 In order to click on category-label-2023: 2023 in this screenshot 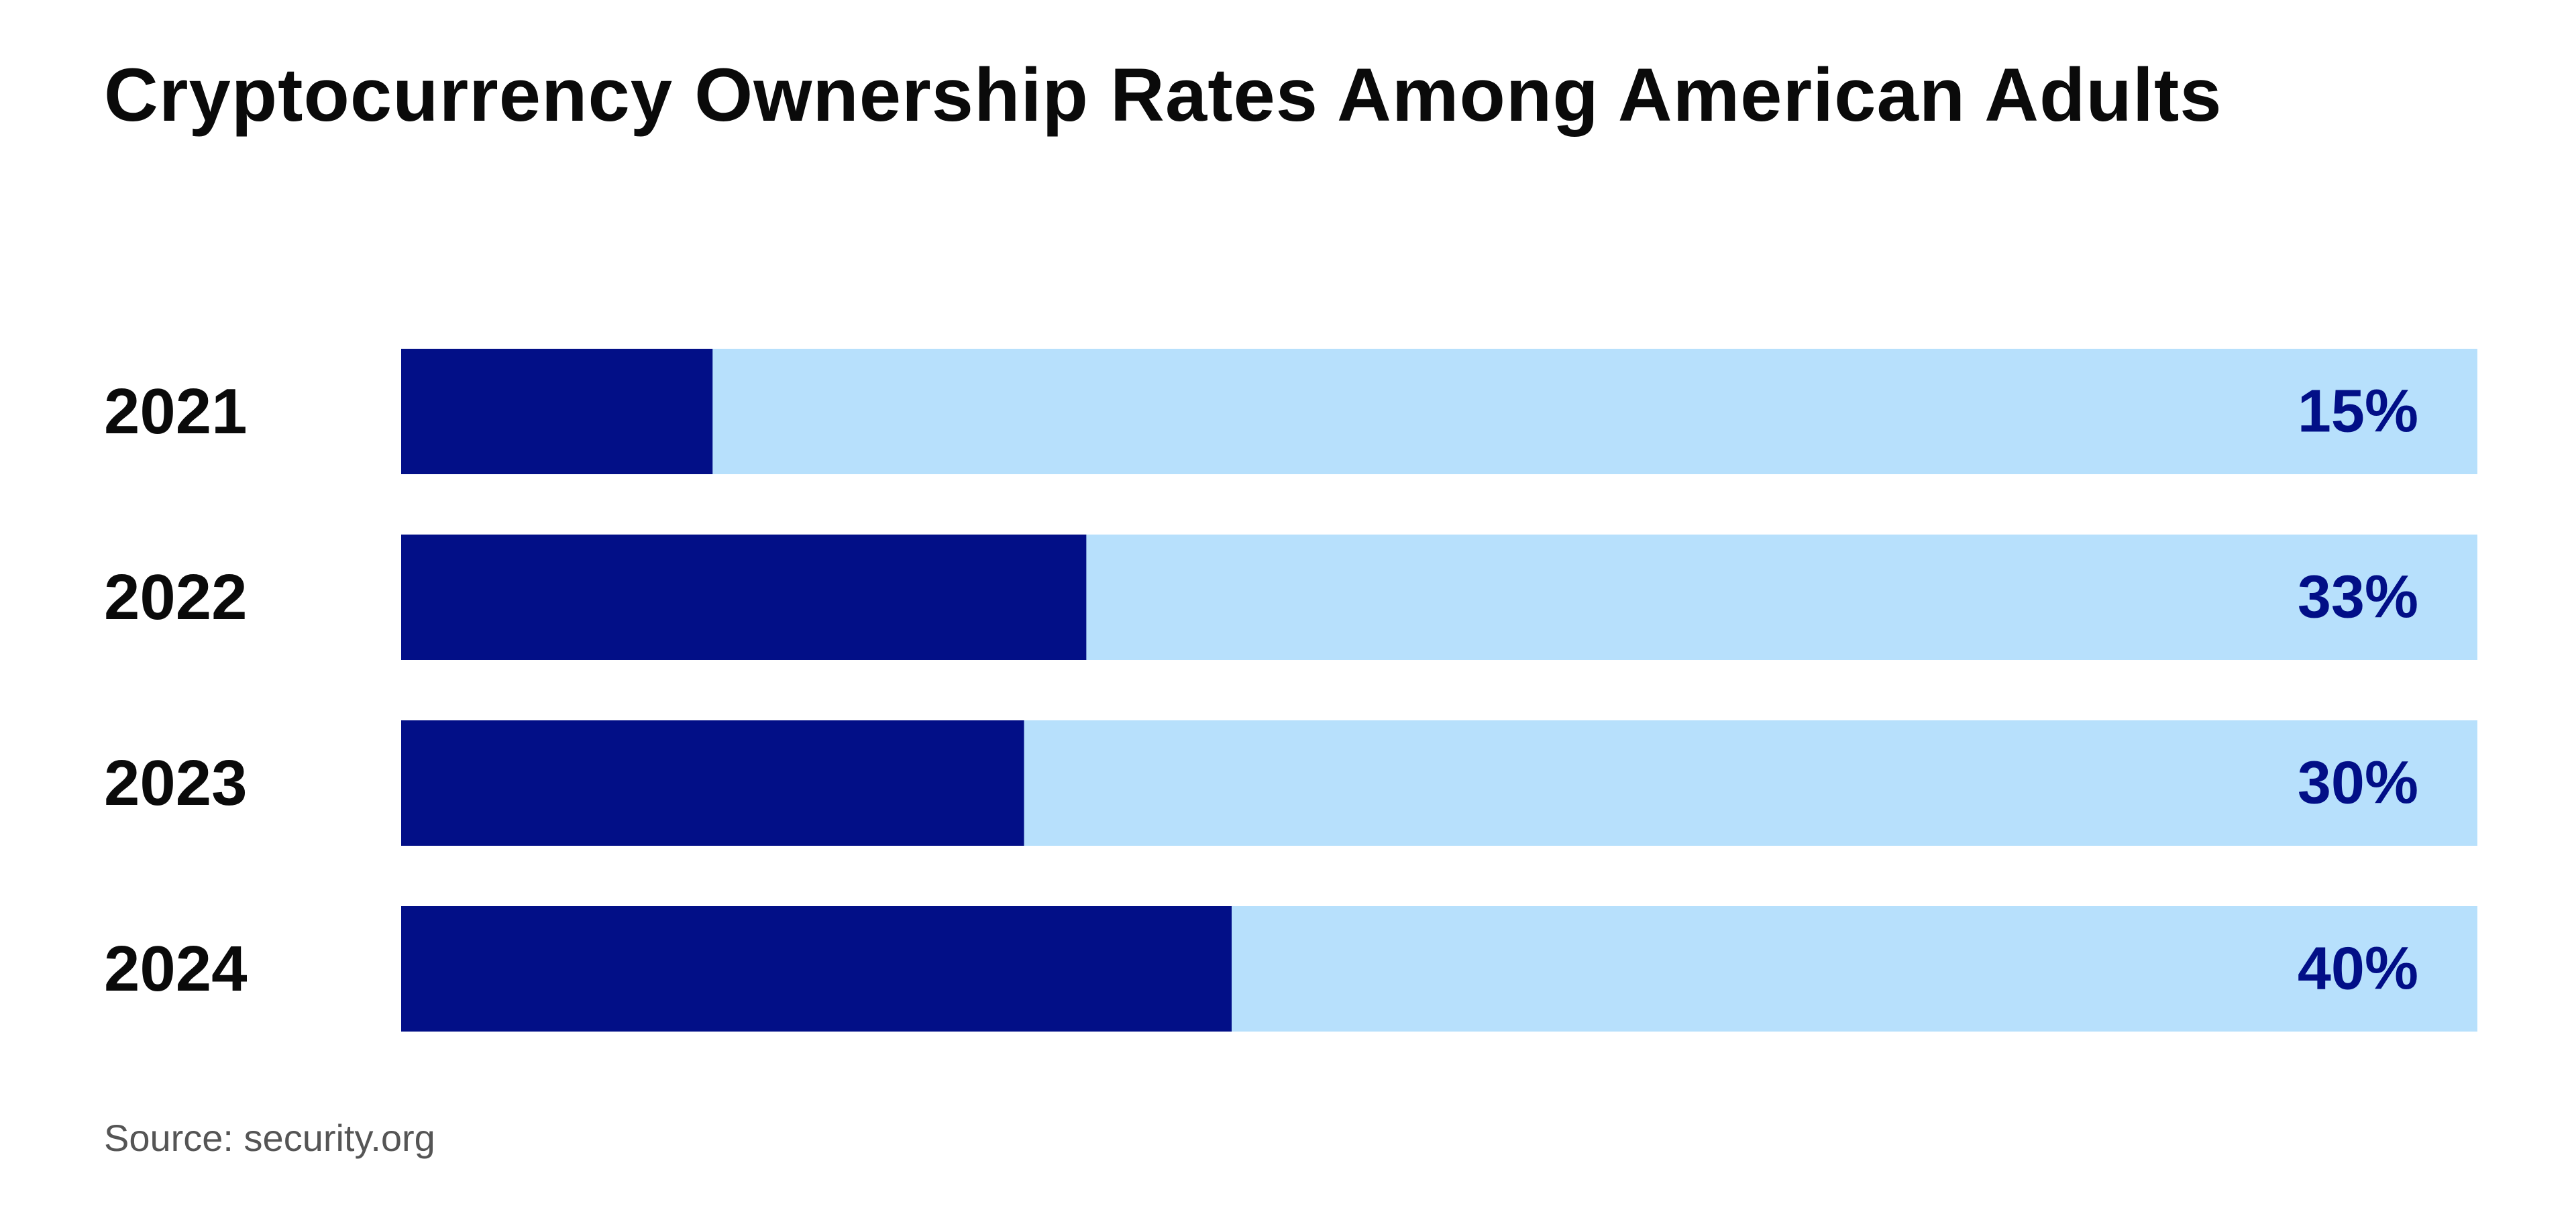, I will do `click(176, 783)`.